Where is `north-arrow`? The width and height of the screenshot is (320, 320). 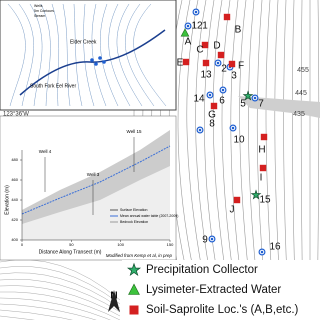 north-arrow is located at coordinates (114, 301).